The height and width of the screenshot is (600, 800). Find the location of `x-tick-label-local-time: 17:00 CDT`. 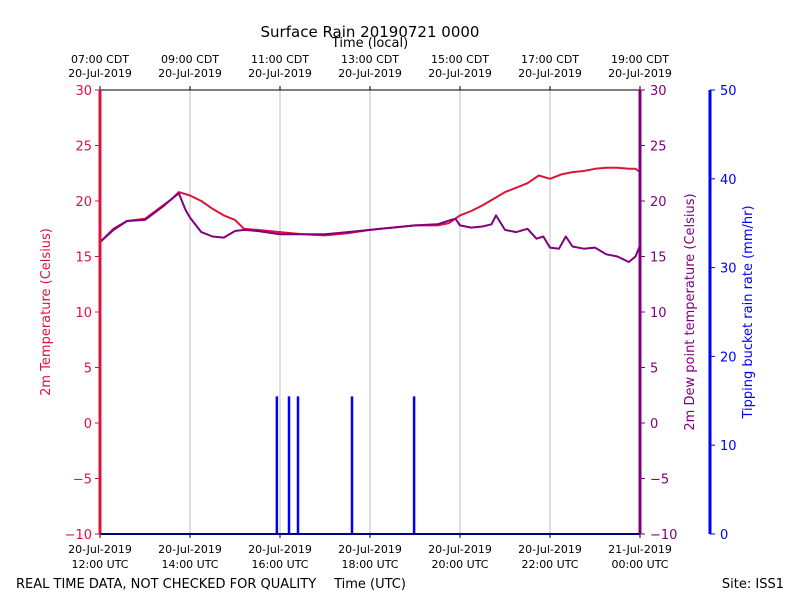

x-tick-label-local-time: 17:00 CDT is located at coordinates (550, 59).